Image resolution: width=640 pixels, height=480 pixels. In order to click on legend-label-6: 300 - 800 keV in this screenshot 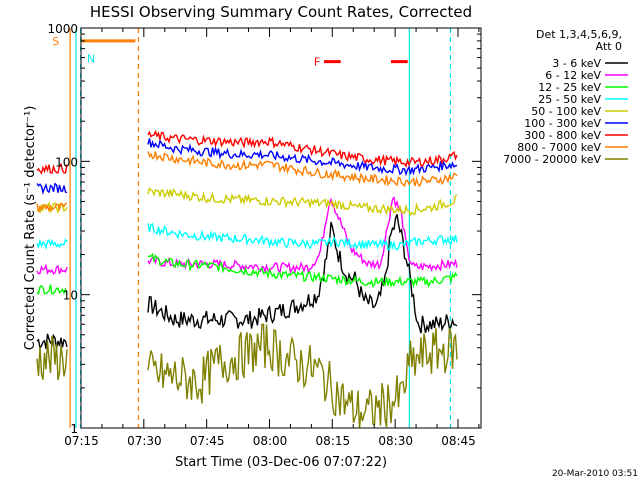, I will do `click(562, 135)`.